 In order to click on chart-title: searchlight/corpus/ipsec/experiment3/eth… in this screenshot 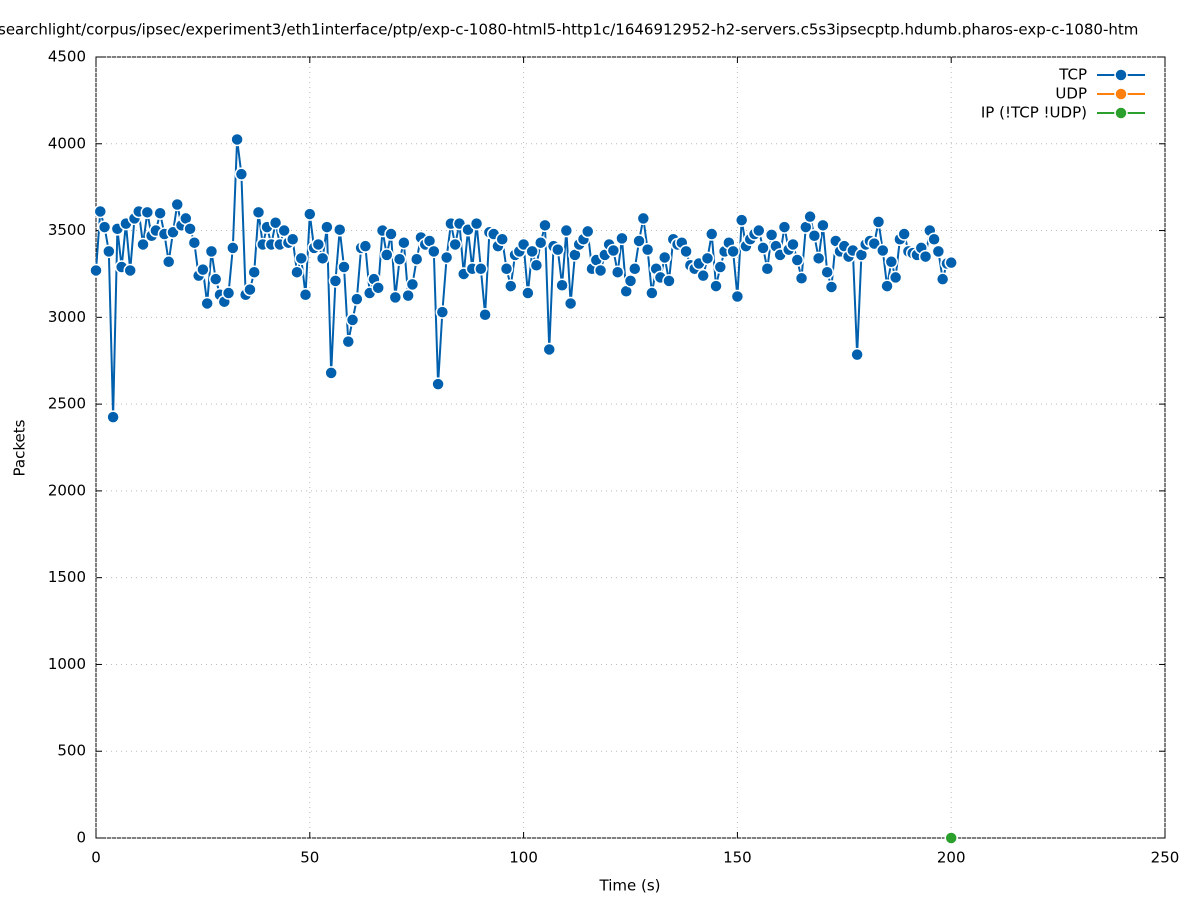, I will do `click(569, 30)`.